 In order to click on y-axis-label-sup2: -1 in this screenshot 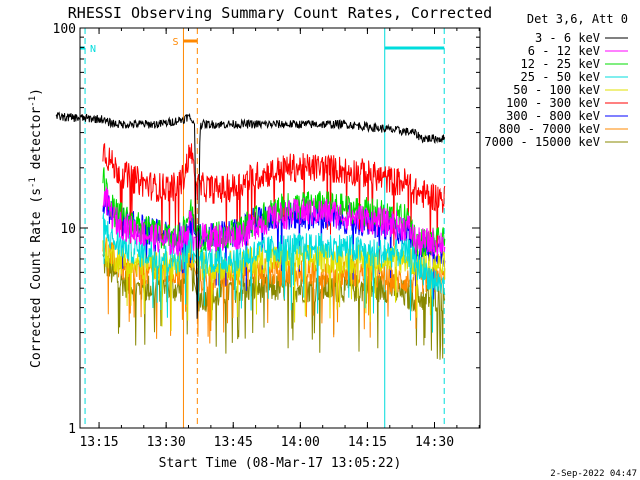, I will do `click(33, 101)`.